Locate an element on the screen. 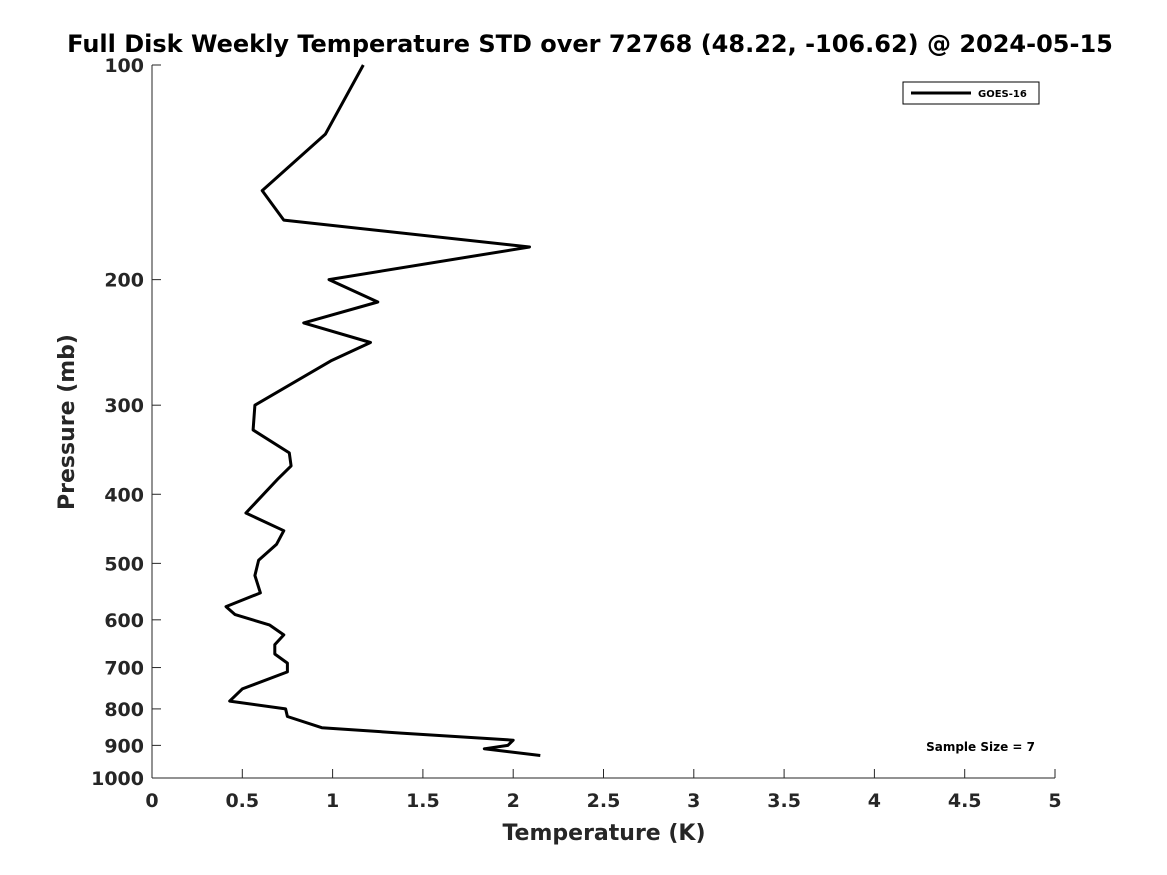 The image size is (1167, 875). y-tick-label: 400 is located at coordinates (124, 495).